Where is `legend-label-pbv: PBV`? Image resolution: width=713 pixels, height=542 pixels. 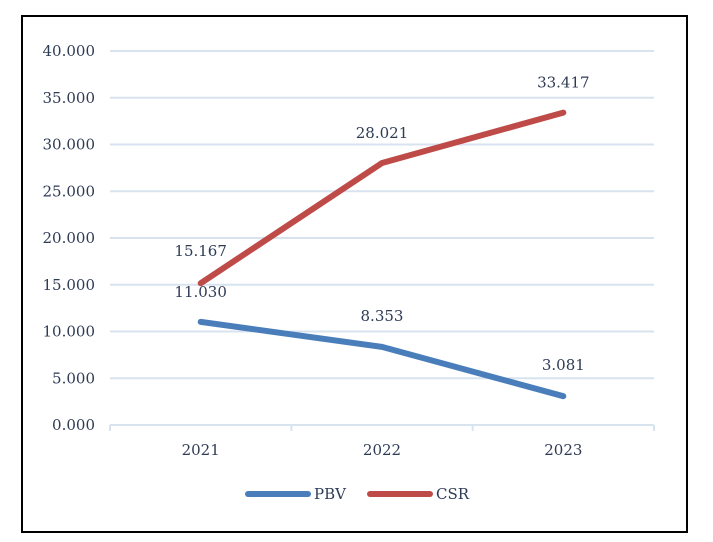 legend-label-pbv: PBV is located at coordinates (330, 494).